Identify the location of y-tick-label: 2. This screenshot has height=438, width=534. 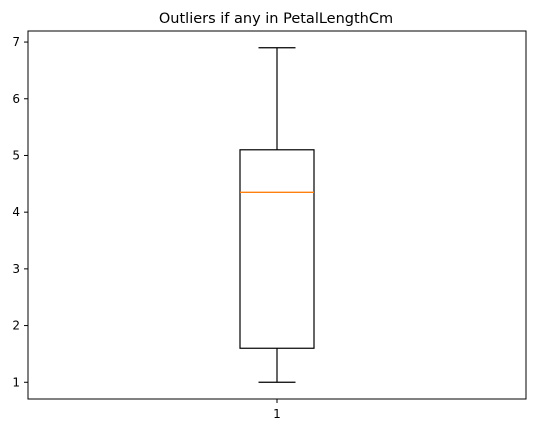
(16, 326).